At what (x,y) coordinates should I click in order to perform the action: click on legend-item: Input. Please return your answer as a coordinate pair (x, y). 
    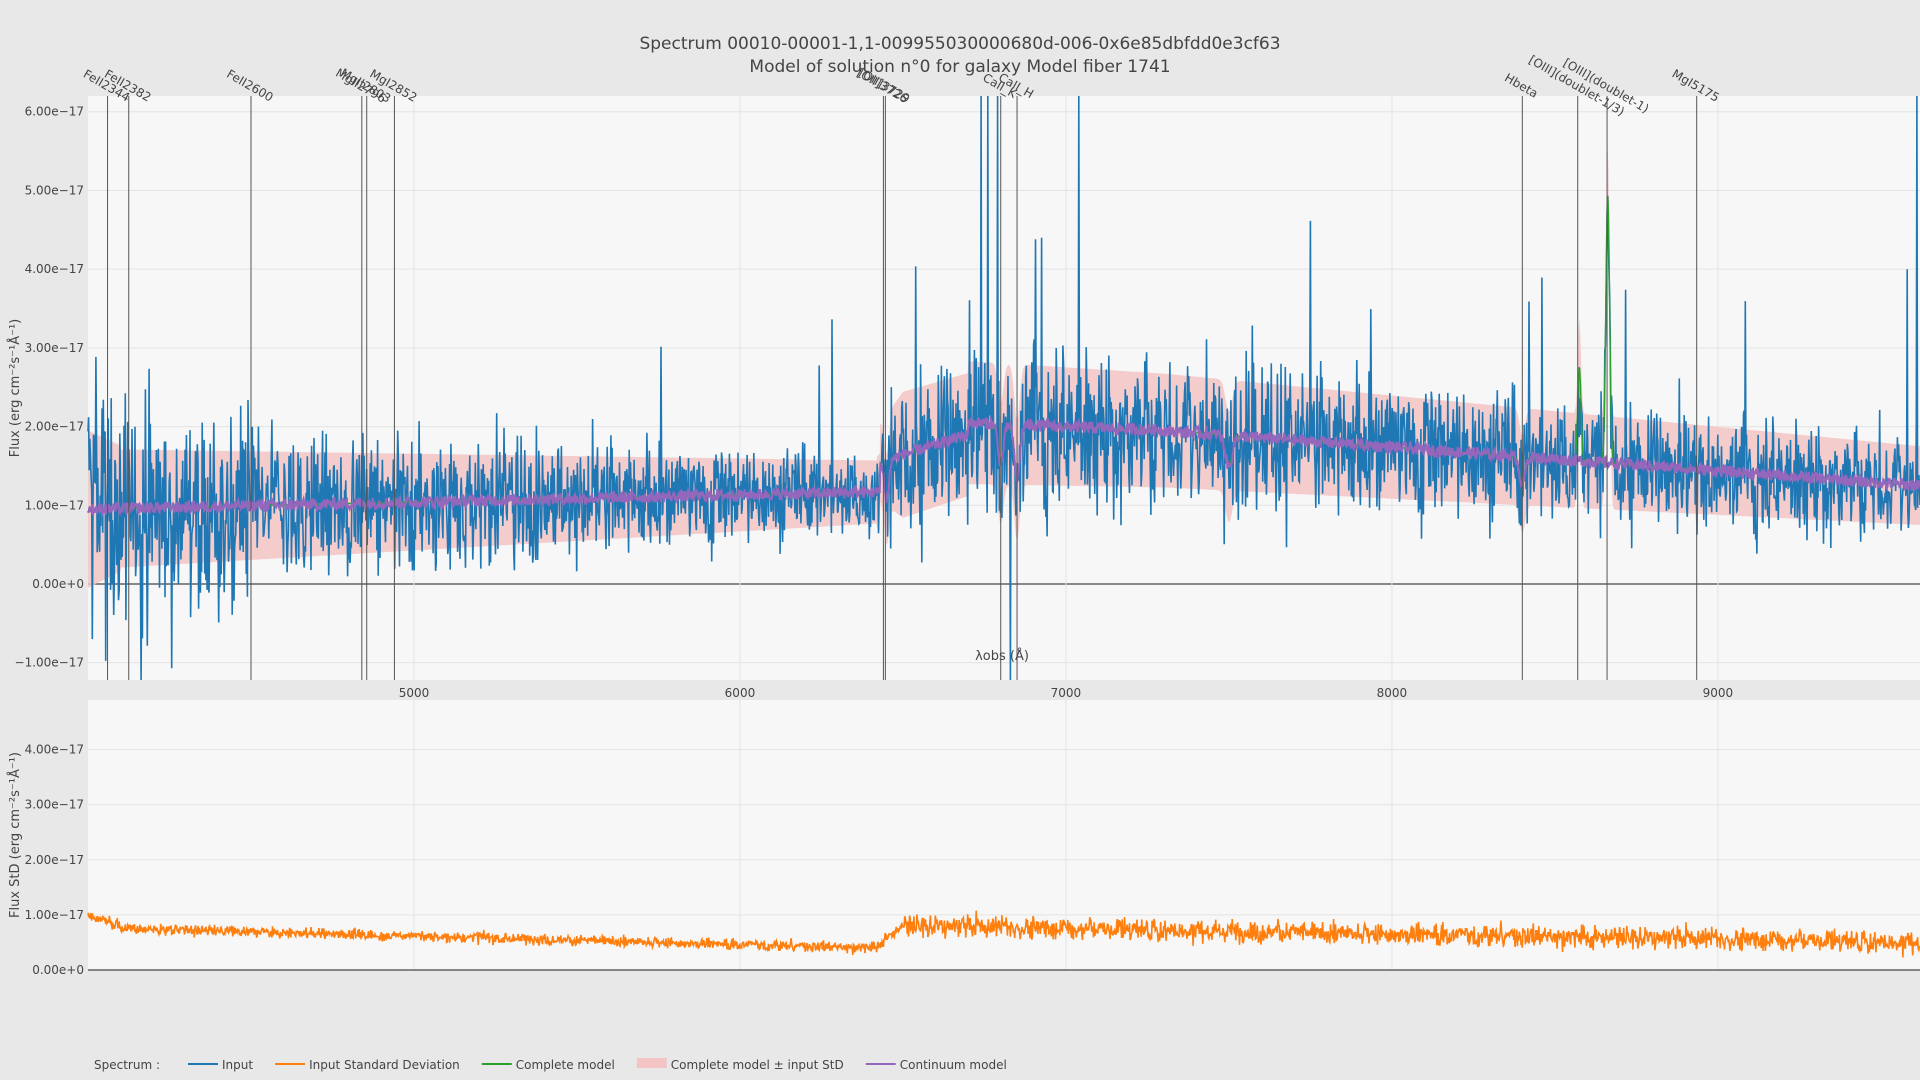
    Looking at the image, I should click on (220, 1065).